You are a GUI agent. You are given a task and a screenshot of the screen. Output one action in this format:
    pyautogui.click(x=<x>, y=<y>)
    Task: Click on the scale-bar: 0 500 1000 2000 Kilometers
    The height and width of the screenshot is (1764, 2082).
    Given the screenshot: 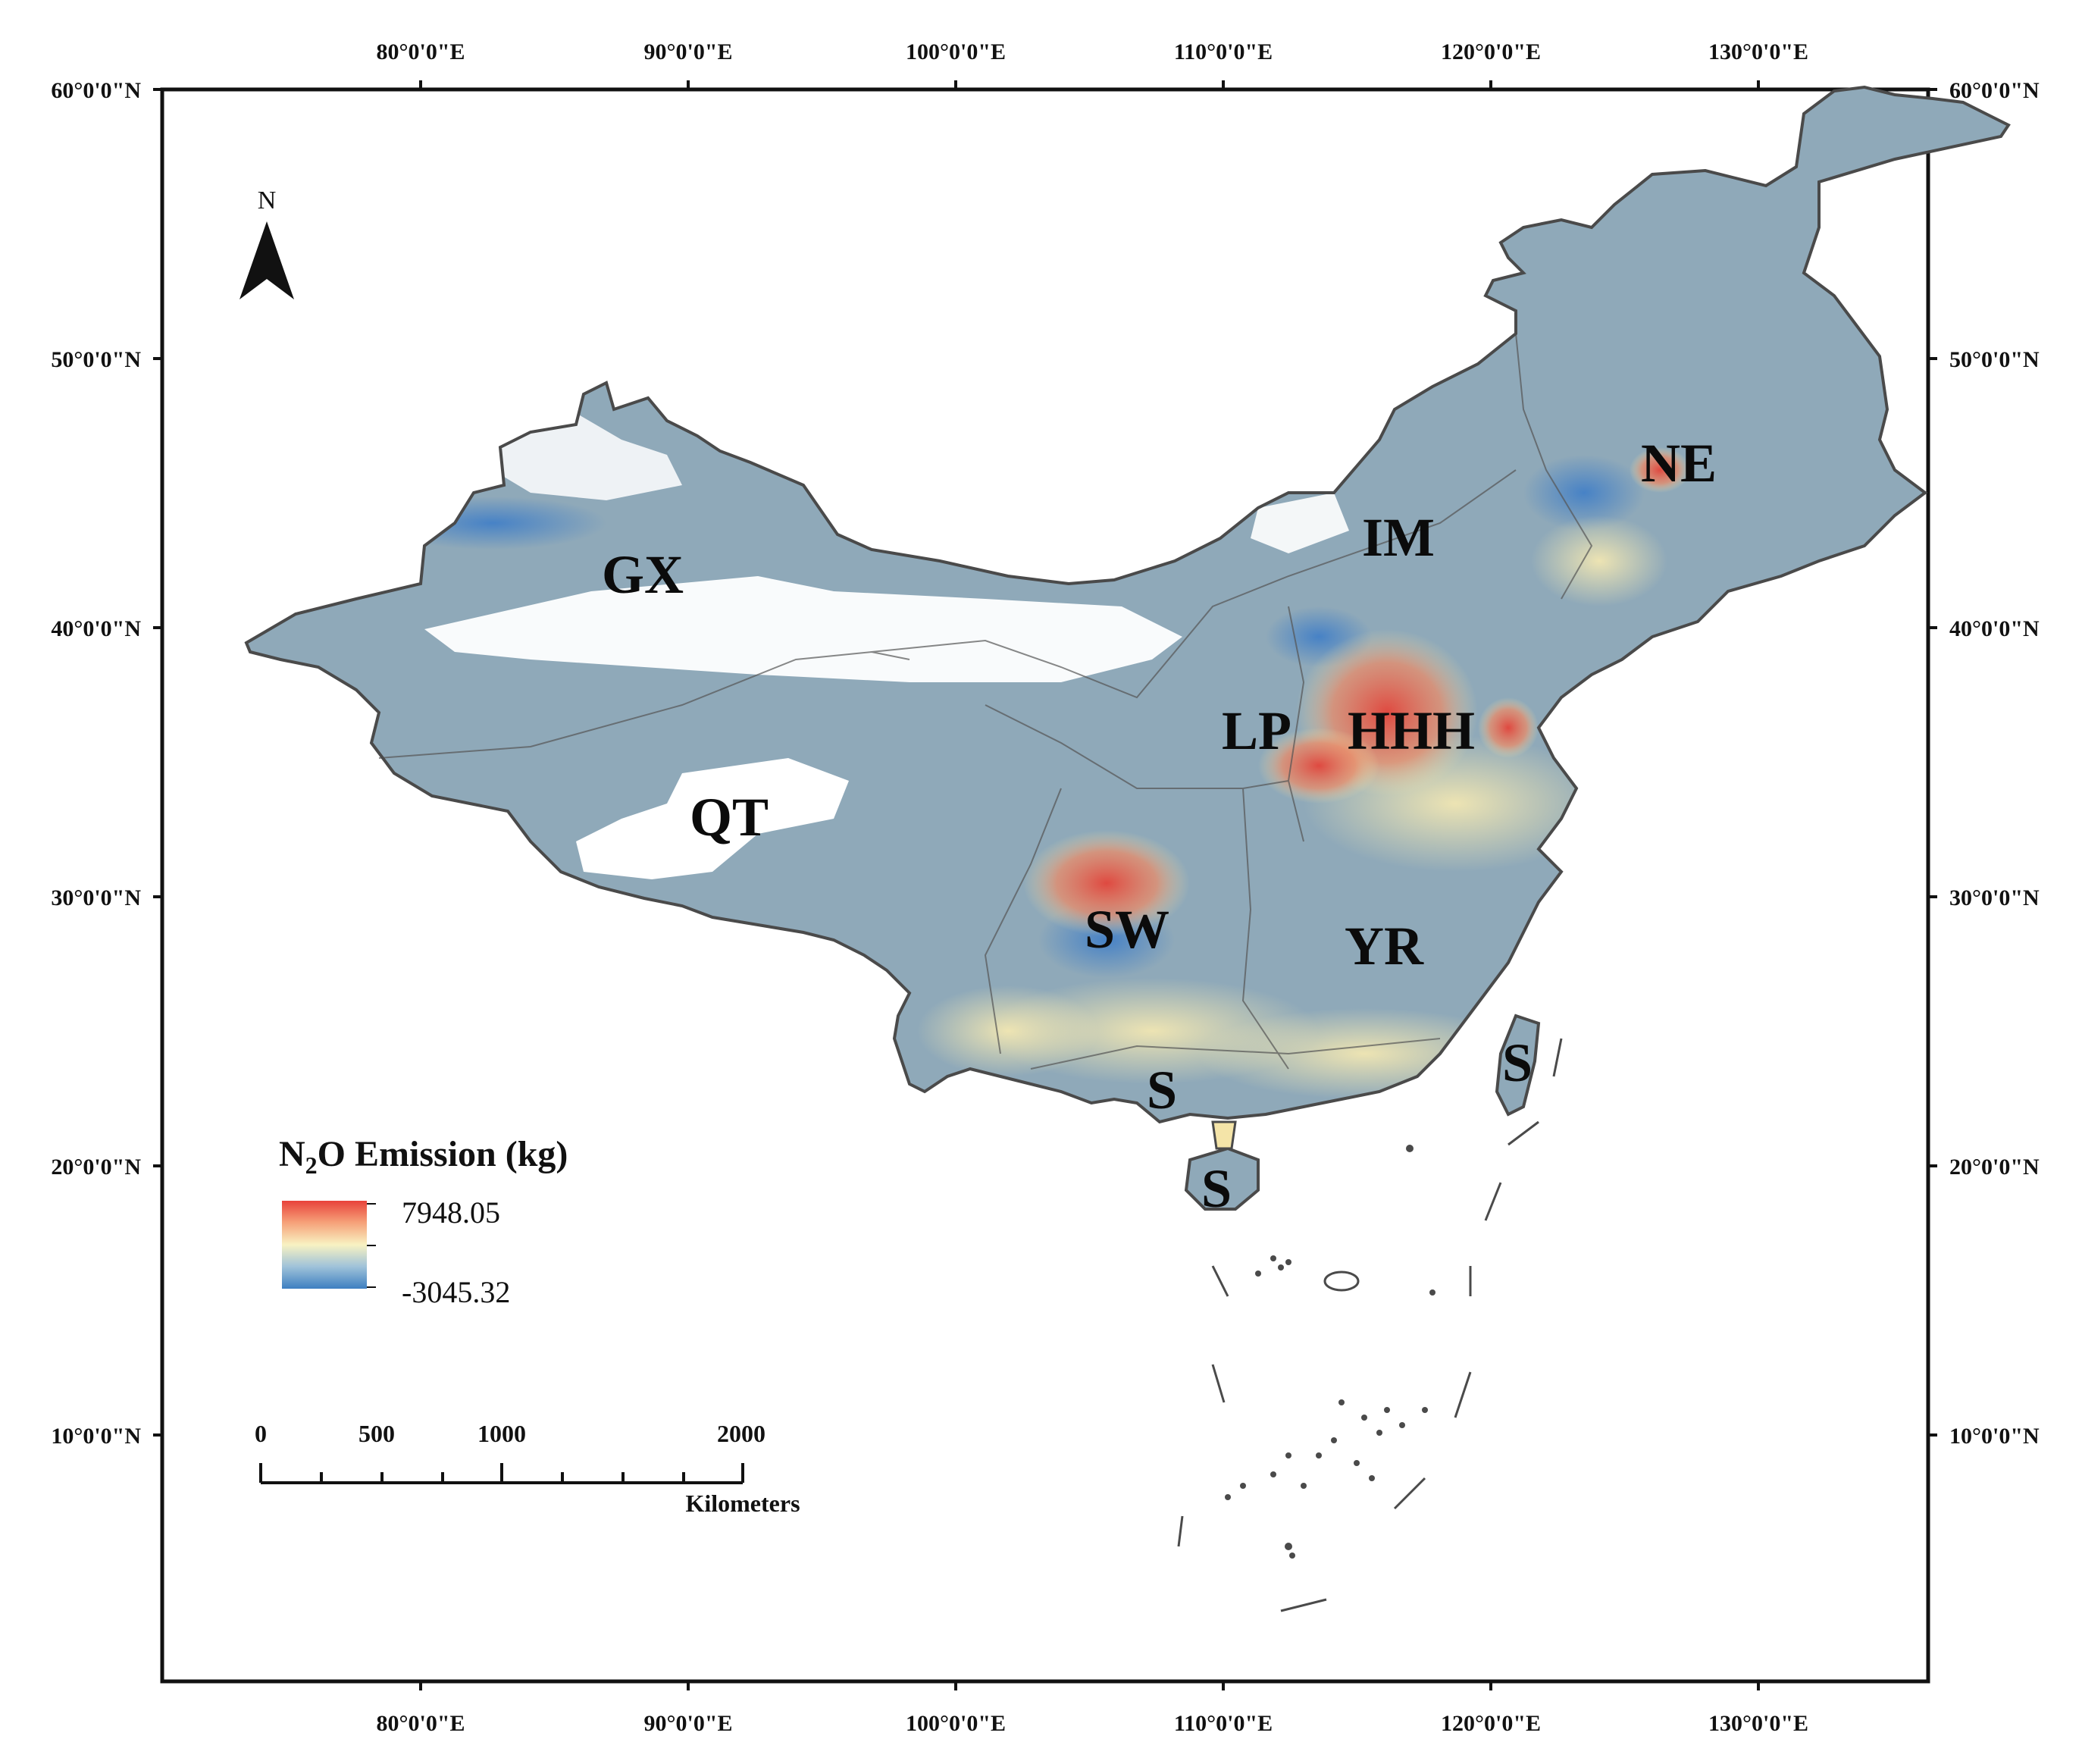 What is the action you would take?
    pyautogui.click(x=527, y=1469)
    